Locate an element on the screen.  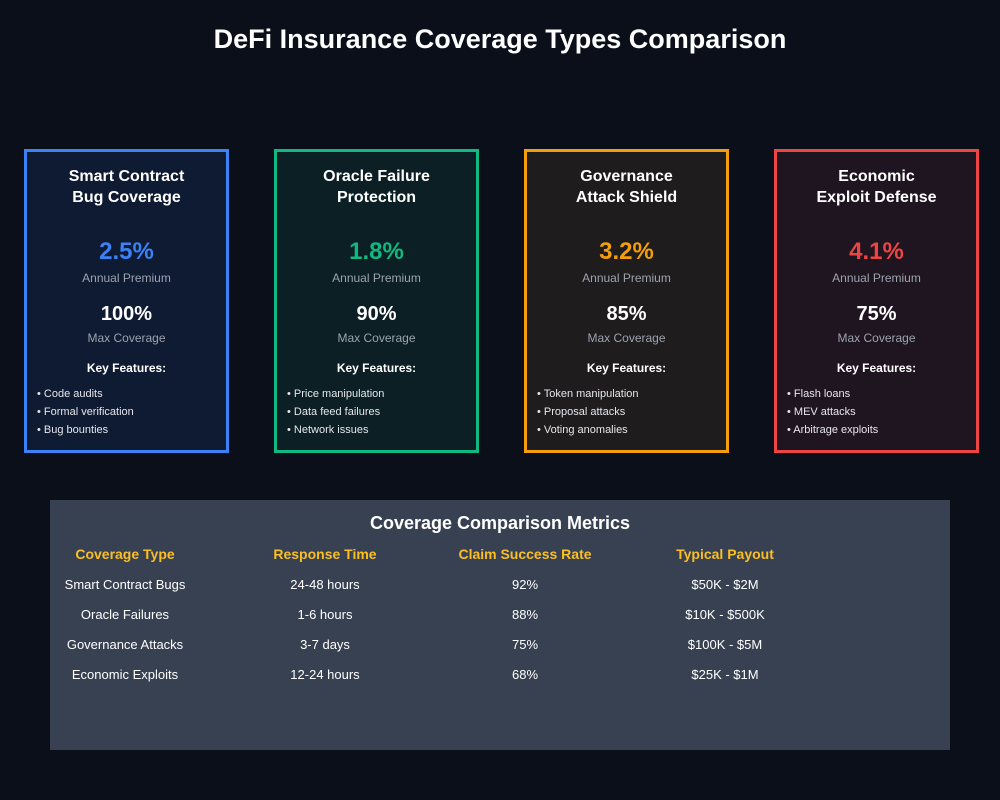
card-title: Governance Attack Shield is located at coordinates (626, 187).